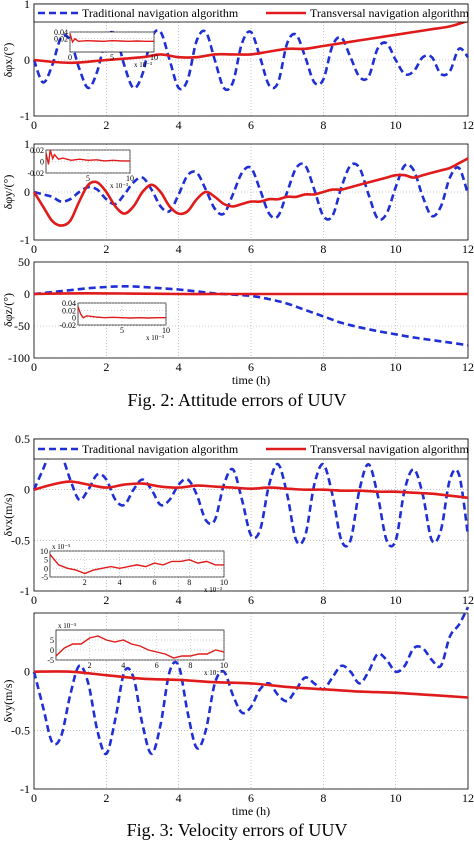 This screenshot has height=844, width=474. What do you see at coordinates (390, 13) in the screenshot?
I see `legend-transversal-label: Transversal navigation algorithm` at bounding box center [390, 13].